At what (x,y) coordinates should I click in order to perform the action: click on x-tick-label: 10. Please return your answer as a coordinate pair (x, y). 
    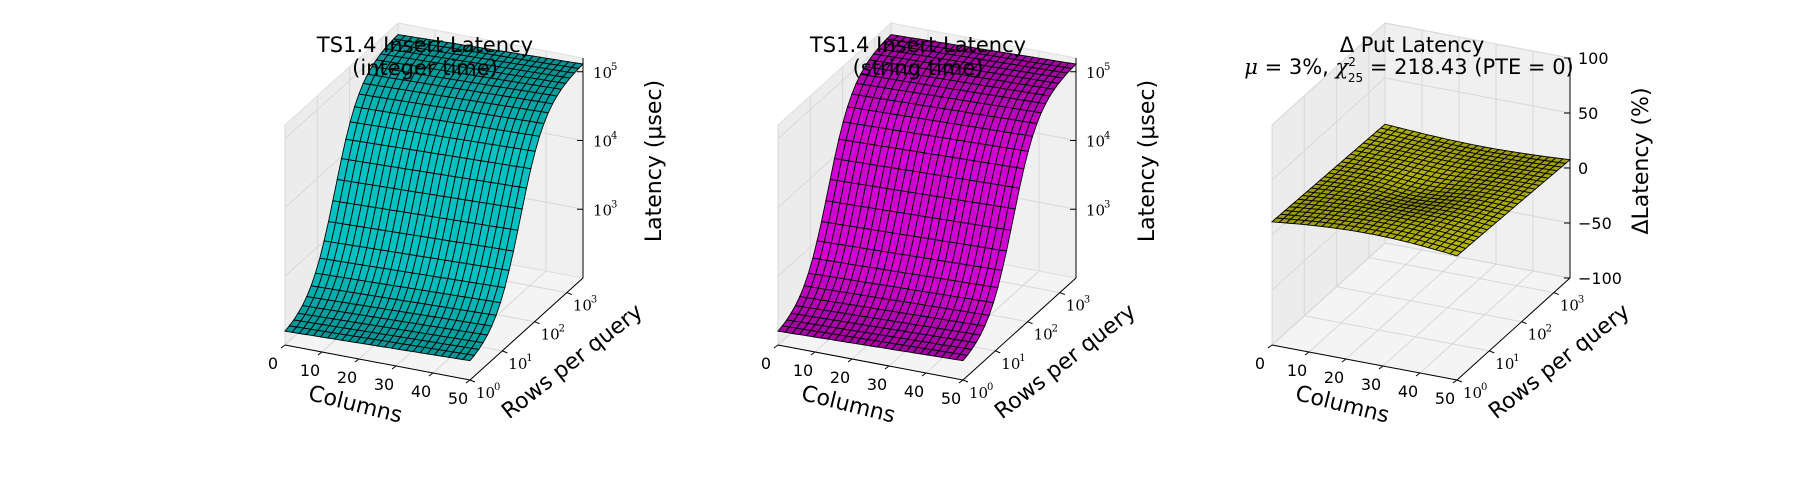
    Looking at the image, I should click on (803, 370).